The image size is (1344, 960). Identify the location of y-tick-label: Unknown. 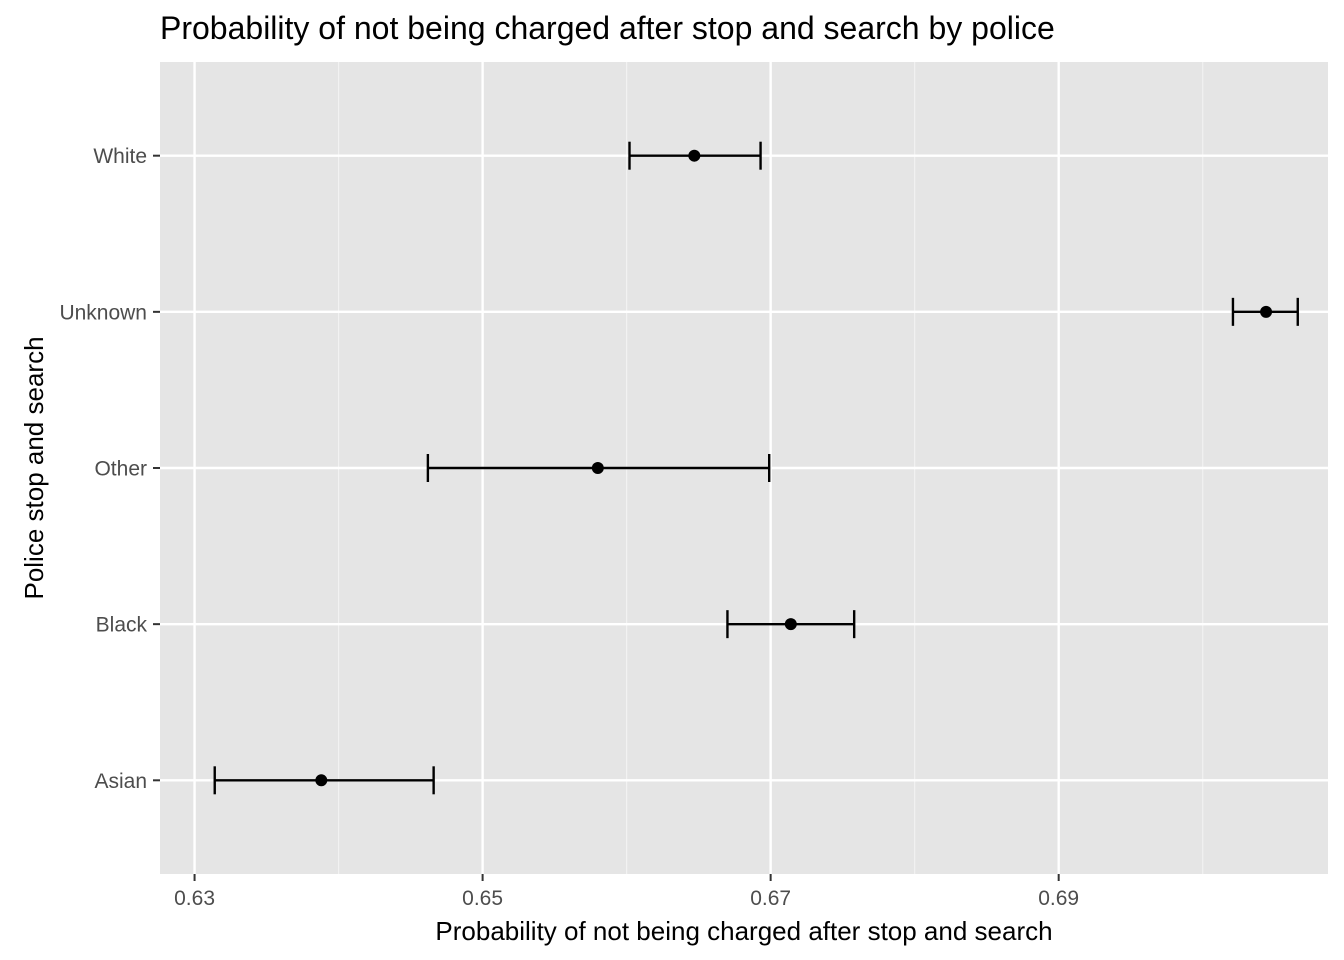
(103, 312).